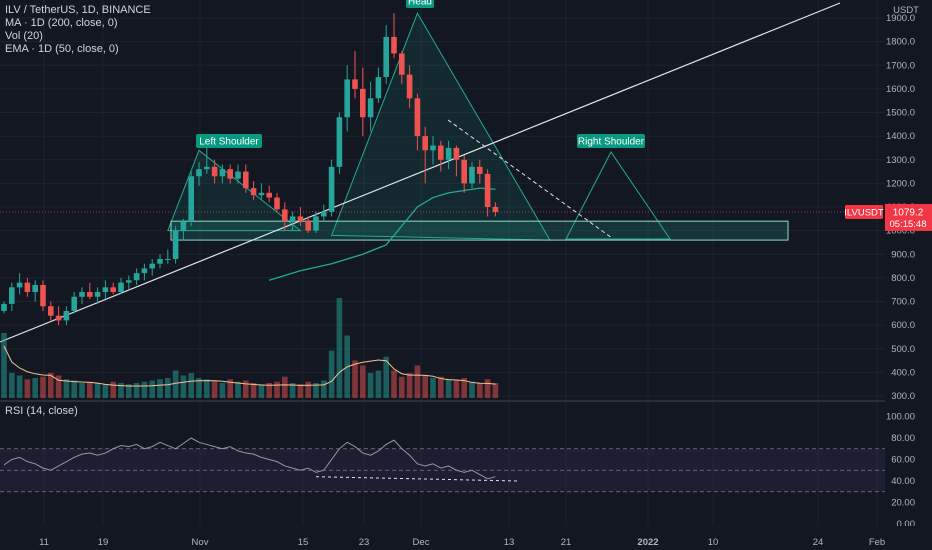 This screenshot has width=932, height=550. Describe the element at coordinates (903, 460) in the screenshot. I see `rsi-tick: 60.00` at that location.